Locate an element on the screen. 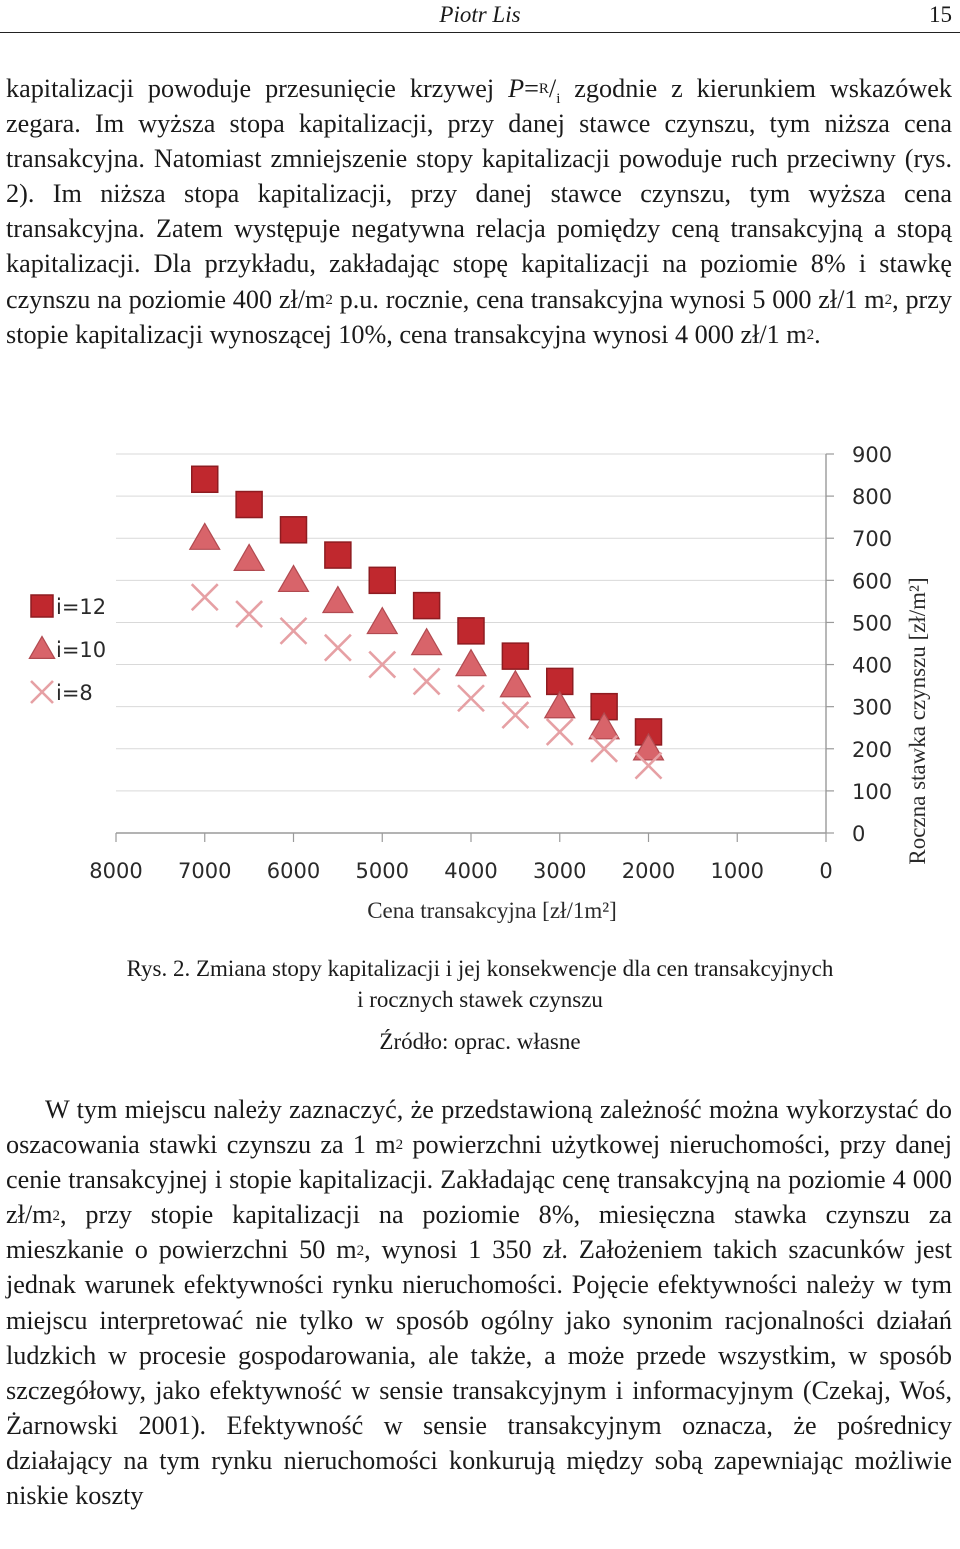 Image resolution: width=960 pixels, height=1549 pixels. legend-label: i=12 is located at coordinates (81, 607).